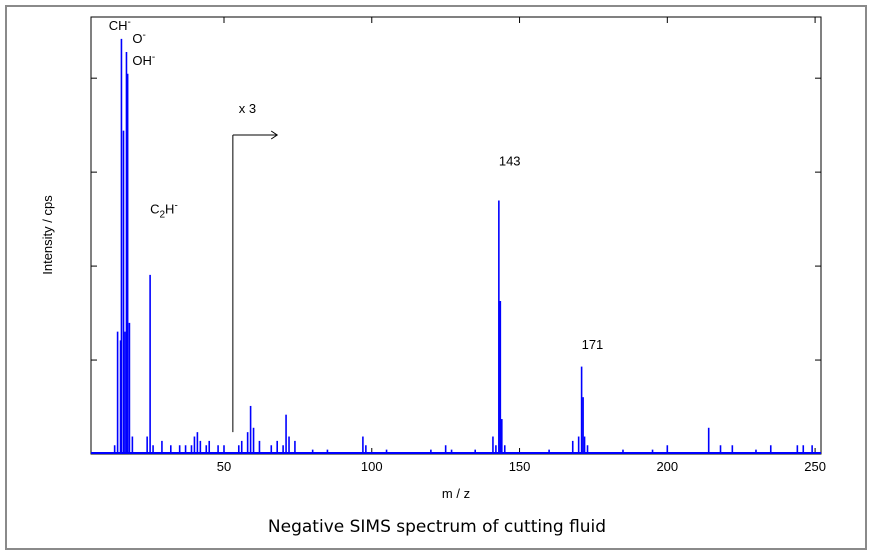 The width and height of the screenshot is (874, 554). I want to click on peak-label: C2H-, so click(164, 211).